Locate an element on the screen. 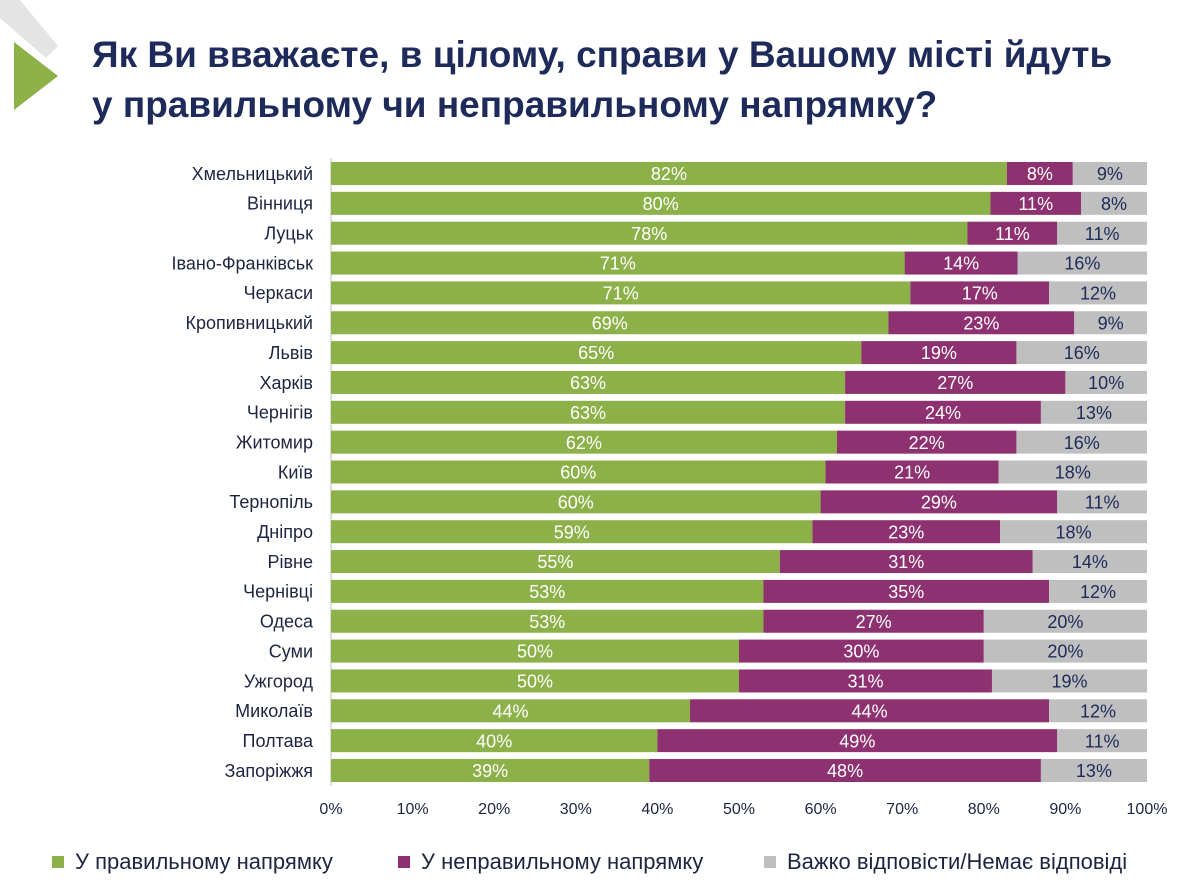 This screenshot has width=1200, height=884. x-tick-label: 70% is located at coordinates (902, 809).